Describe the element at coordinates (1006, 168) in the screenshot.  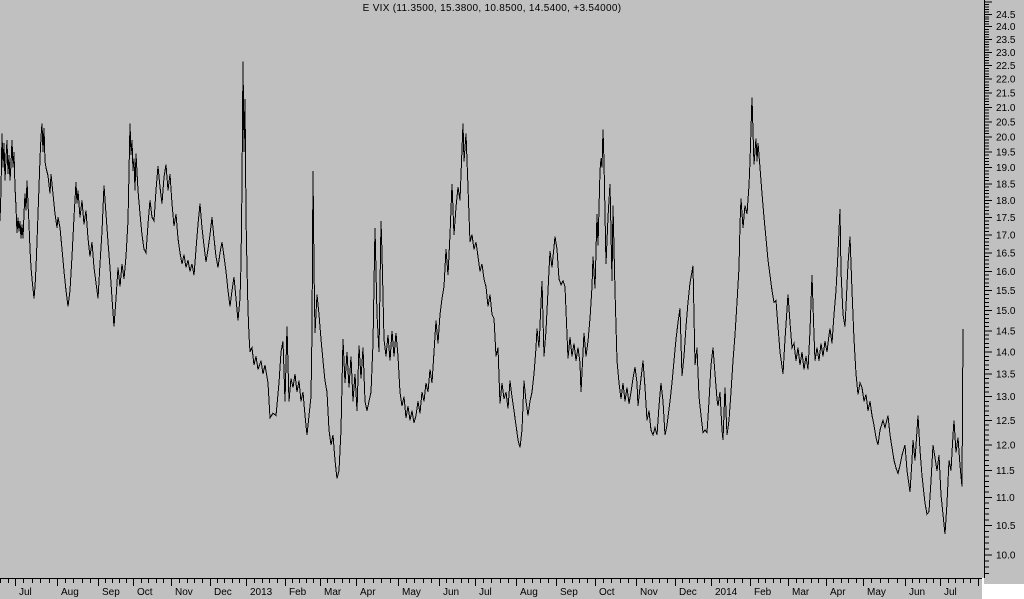
I see `svg-text: 19.0` at that location.